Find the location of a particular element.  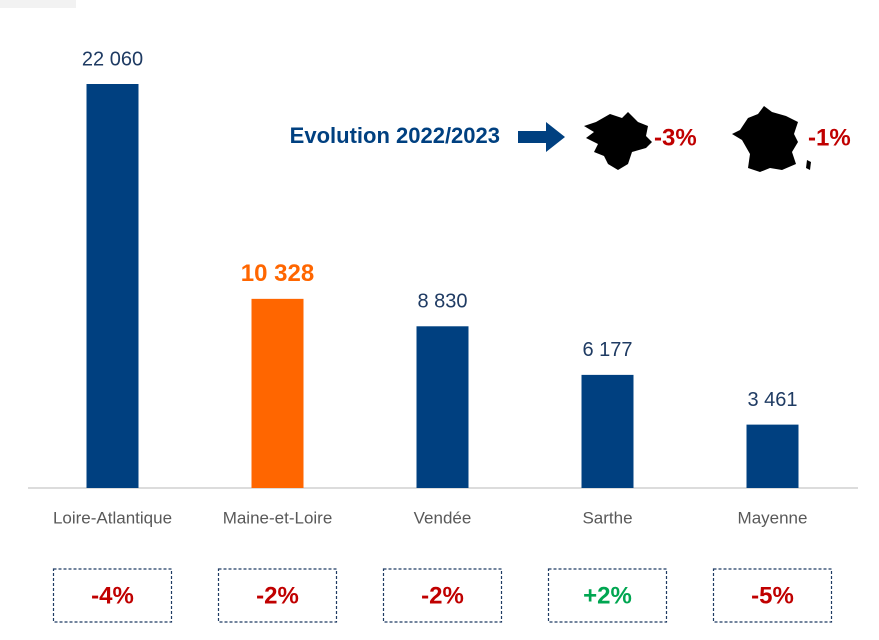

region-change: -3% is located at coordinates (675, 137).